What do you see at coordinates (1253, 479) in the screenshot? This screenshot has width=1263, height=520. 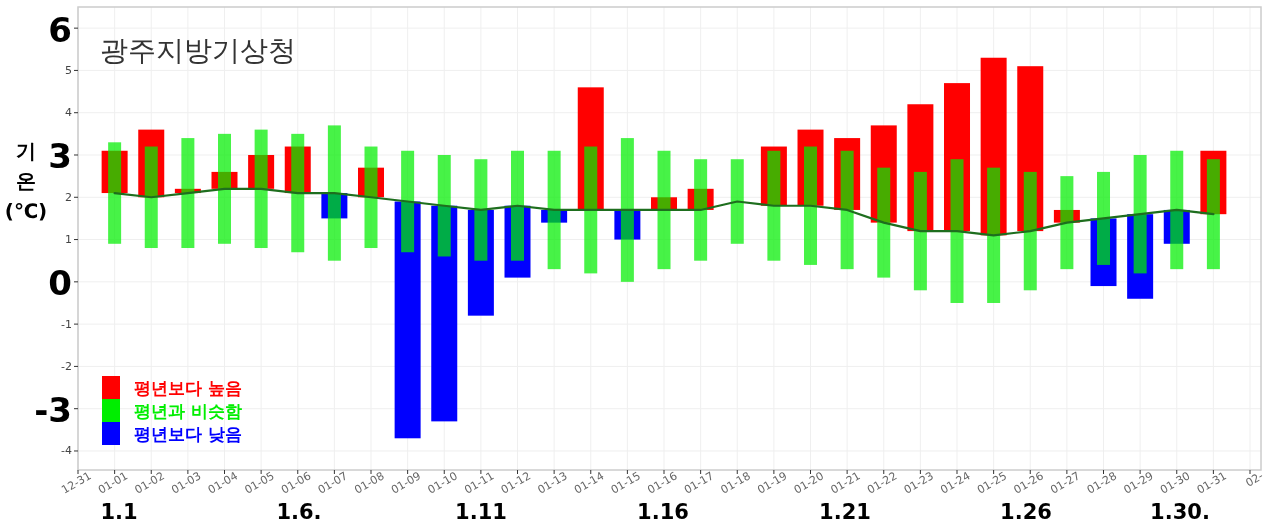 I see `x-tick-label: 02-` at bounding box center [1253, 479].